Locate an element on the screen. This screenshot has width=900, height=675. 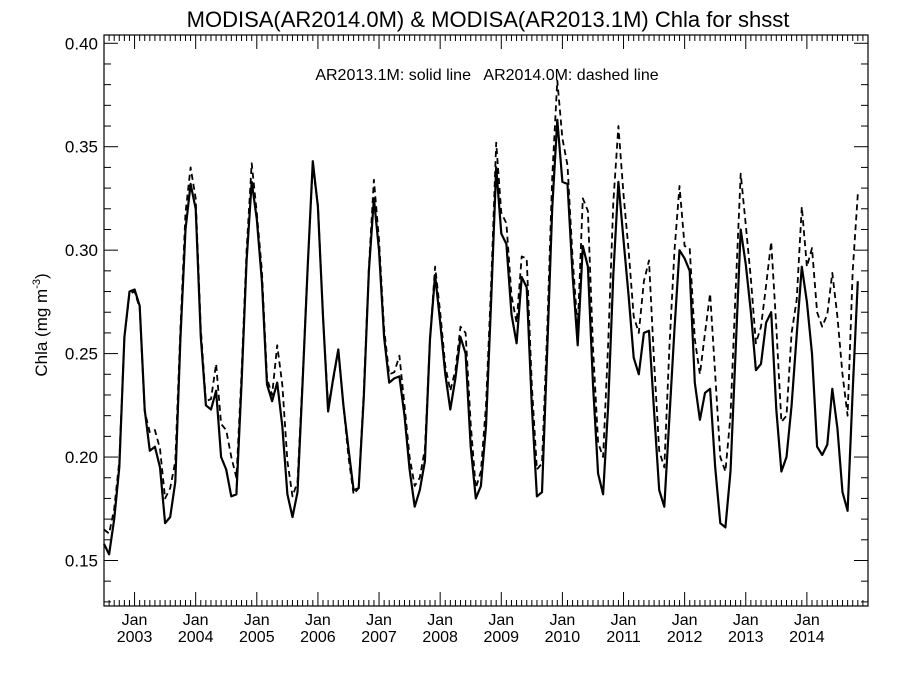
y-axis-label: Chla (mg m-3) is located at coordinates (41, 324).